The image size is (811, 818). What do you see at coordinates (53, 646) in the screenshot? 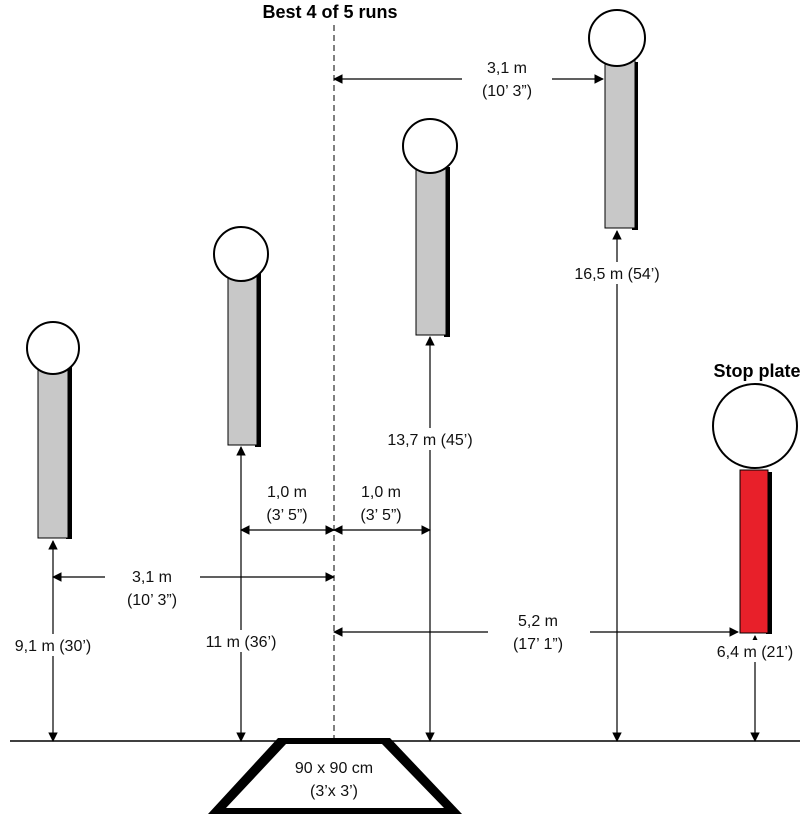
I see `distance-label-1: 9,1 m (30’)` at bounding box center [53, 646].